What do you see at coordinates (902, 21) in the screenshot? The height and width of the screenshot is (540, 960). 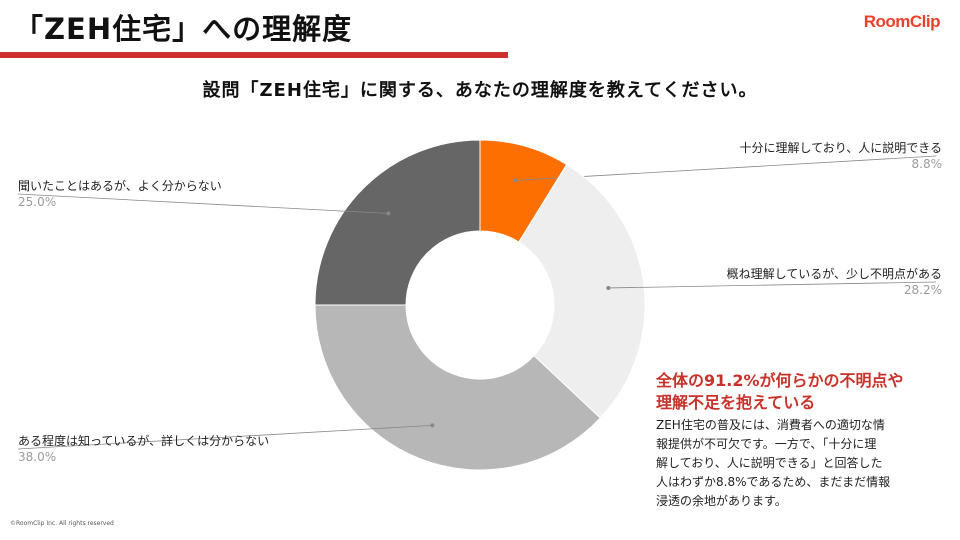 I see `brand-logo: RoomClip` at bounding box center [902, 21].